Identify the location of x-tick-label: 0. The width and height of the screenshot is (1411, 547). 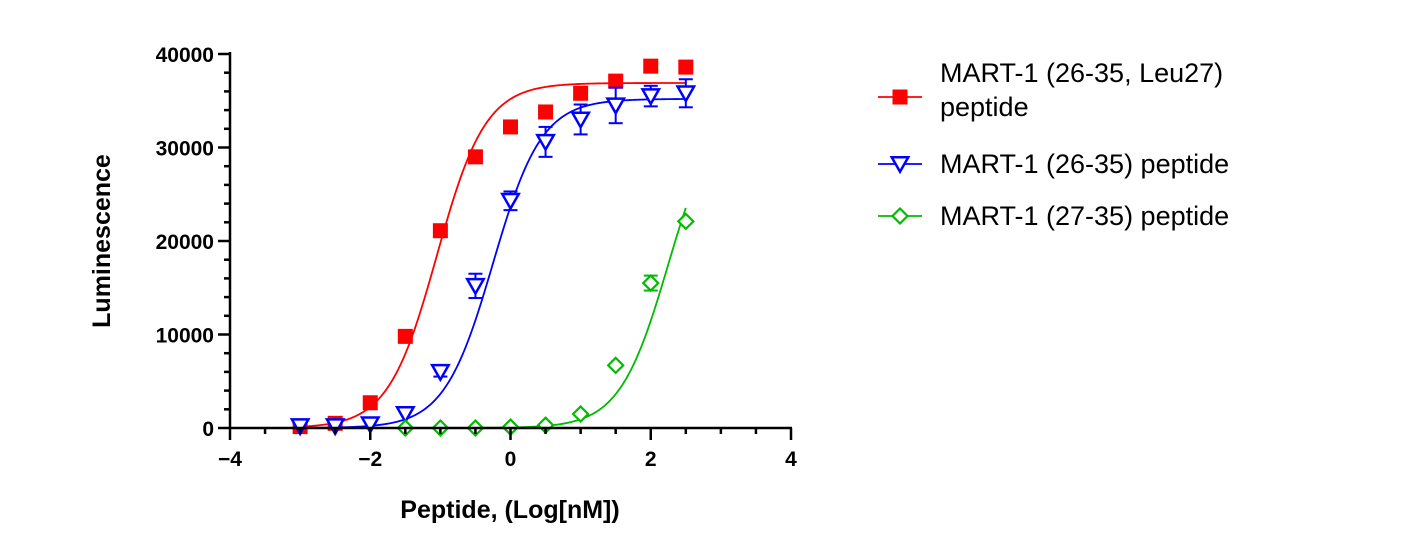
(511, 459).